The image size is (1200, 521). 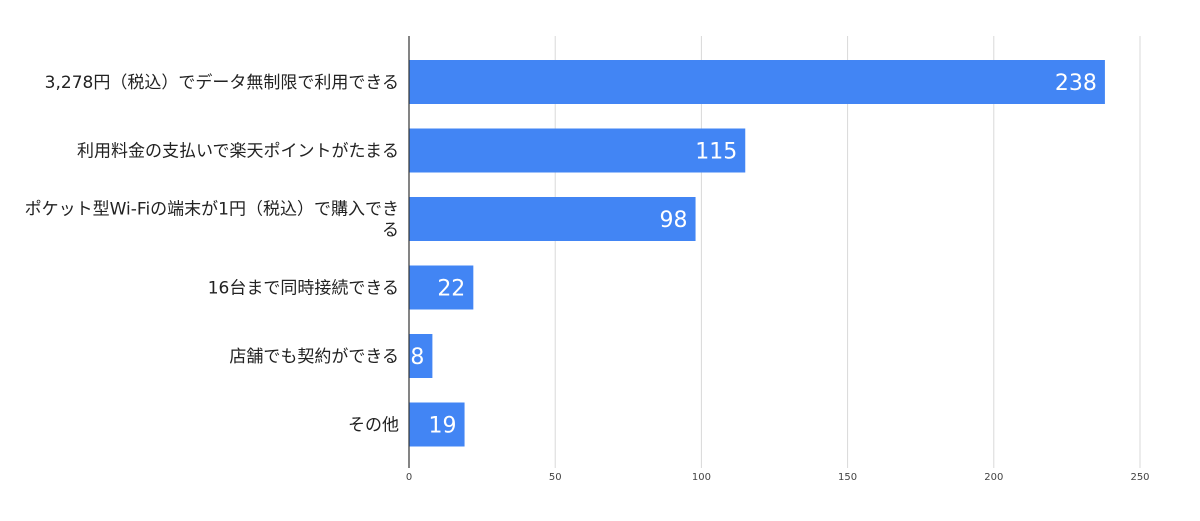 I want to click on category-label-2-line-0: ポケット型Wi-Fiの端末が1円（税込）で購入でき, so click(x=212, y=210).